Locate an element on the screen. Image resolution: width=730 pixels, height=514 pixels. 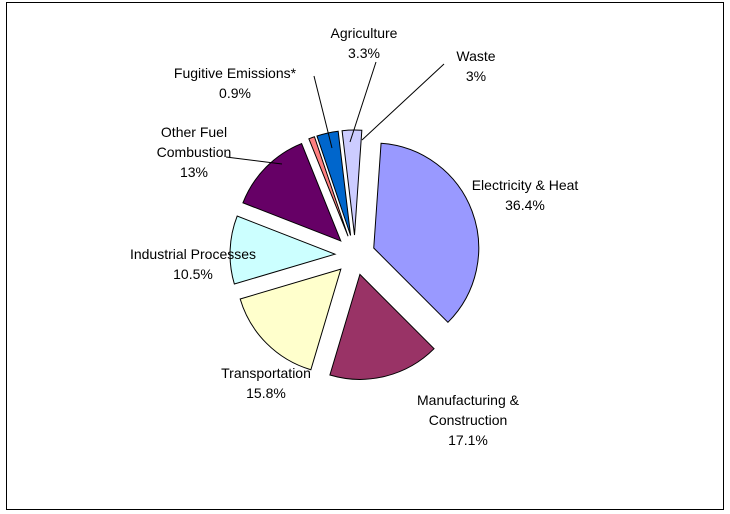
pie-slice-manufacturing-construction is located at coordinates (382, 326).